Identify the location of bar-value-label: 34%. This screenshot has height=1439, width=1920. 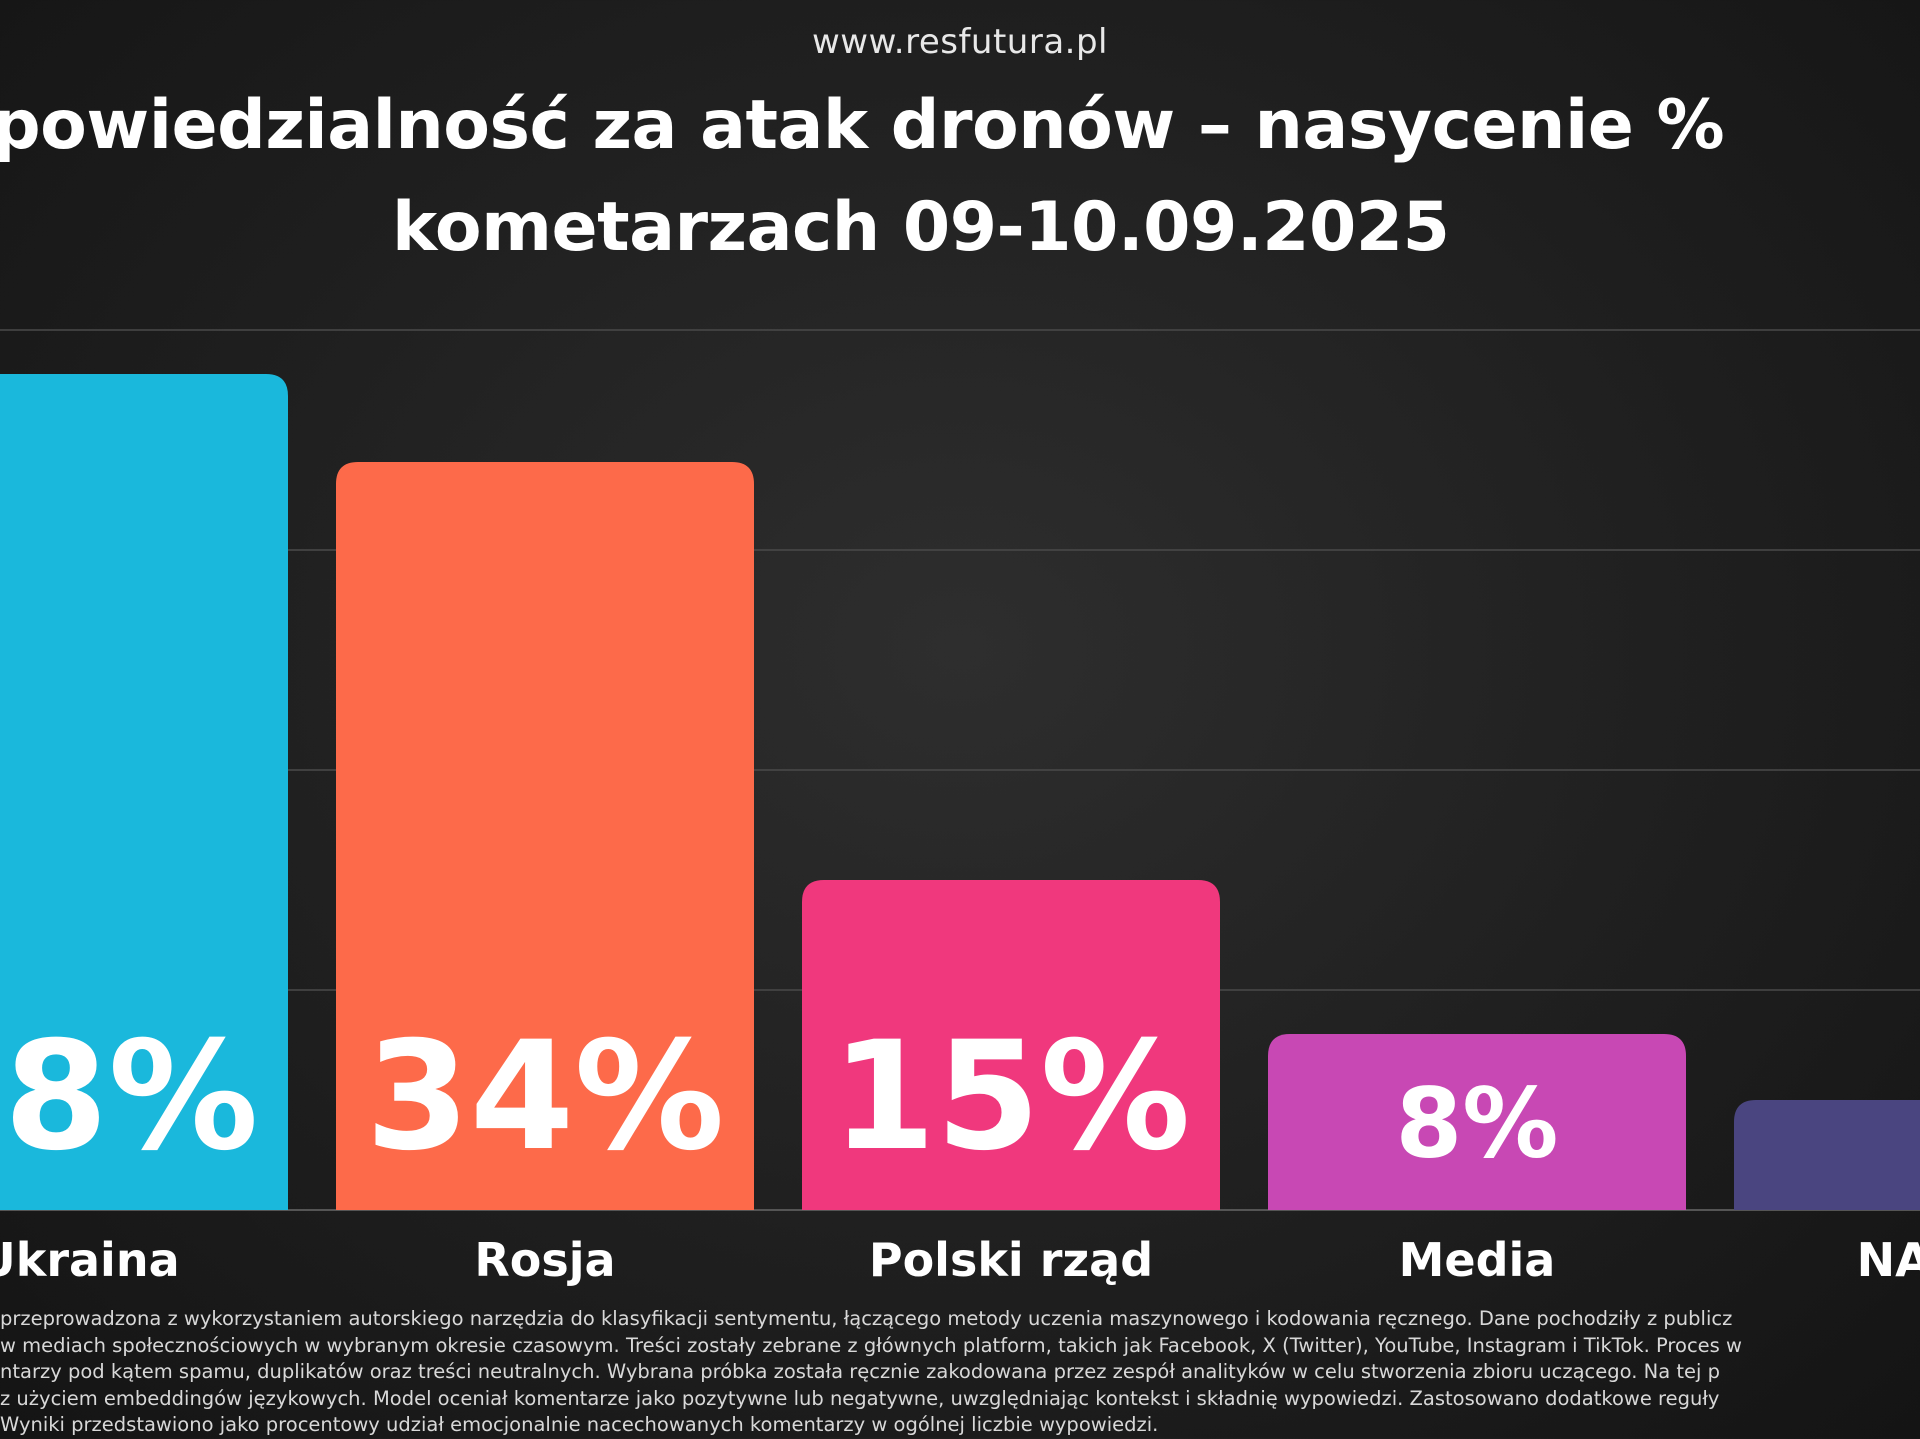
(544, 1097).